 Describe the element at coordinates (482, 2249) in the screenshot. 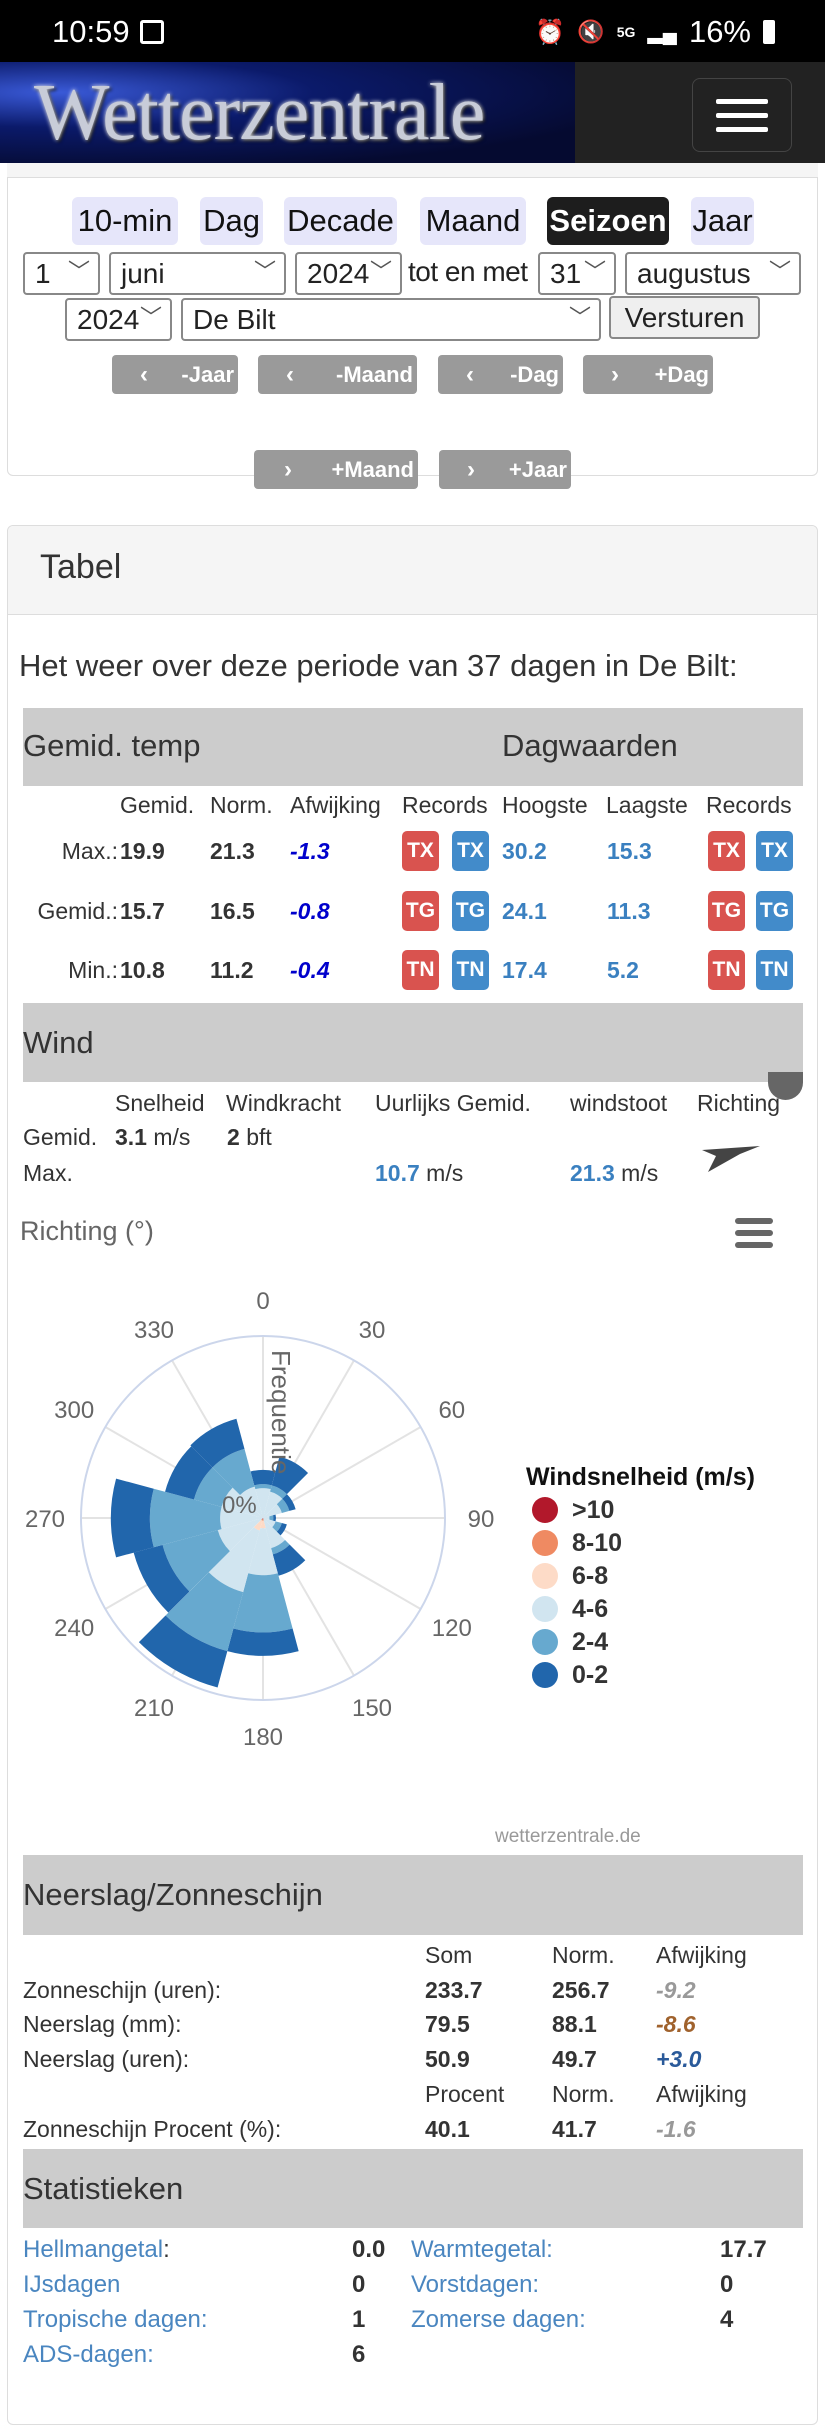

I see `stat-link: Warmtegetal:` at that location.